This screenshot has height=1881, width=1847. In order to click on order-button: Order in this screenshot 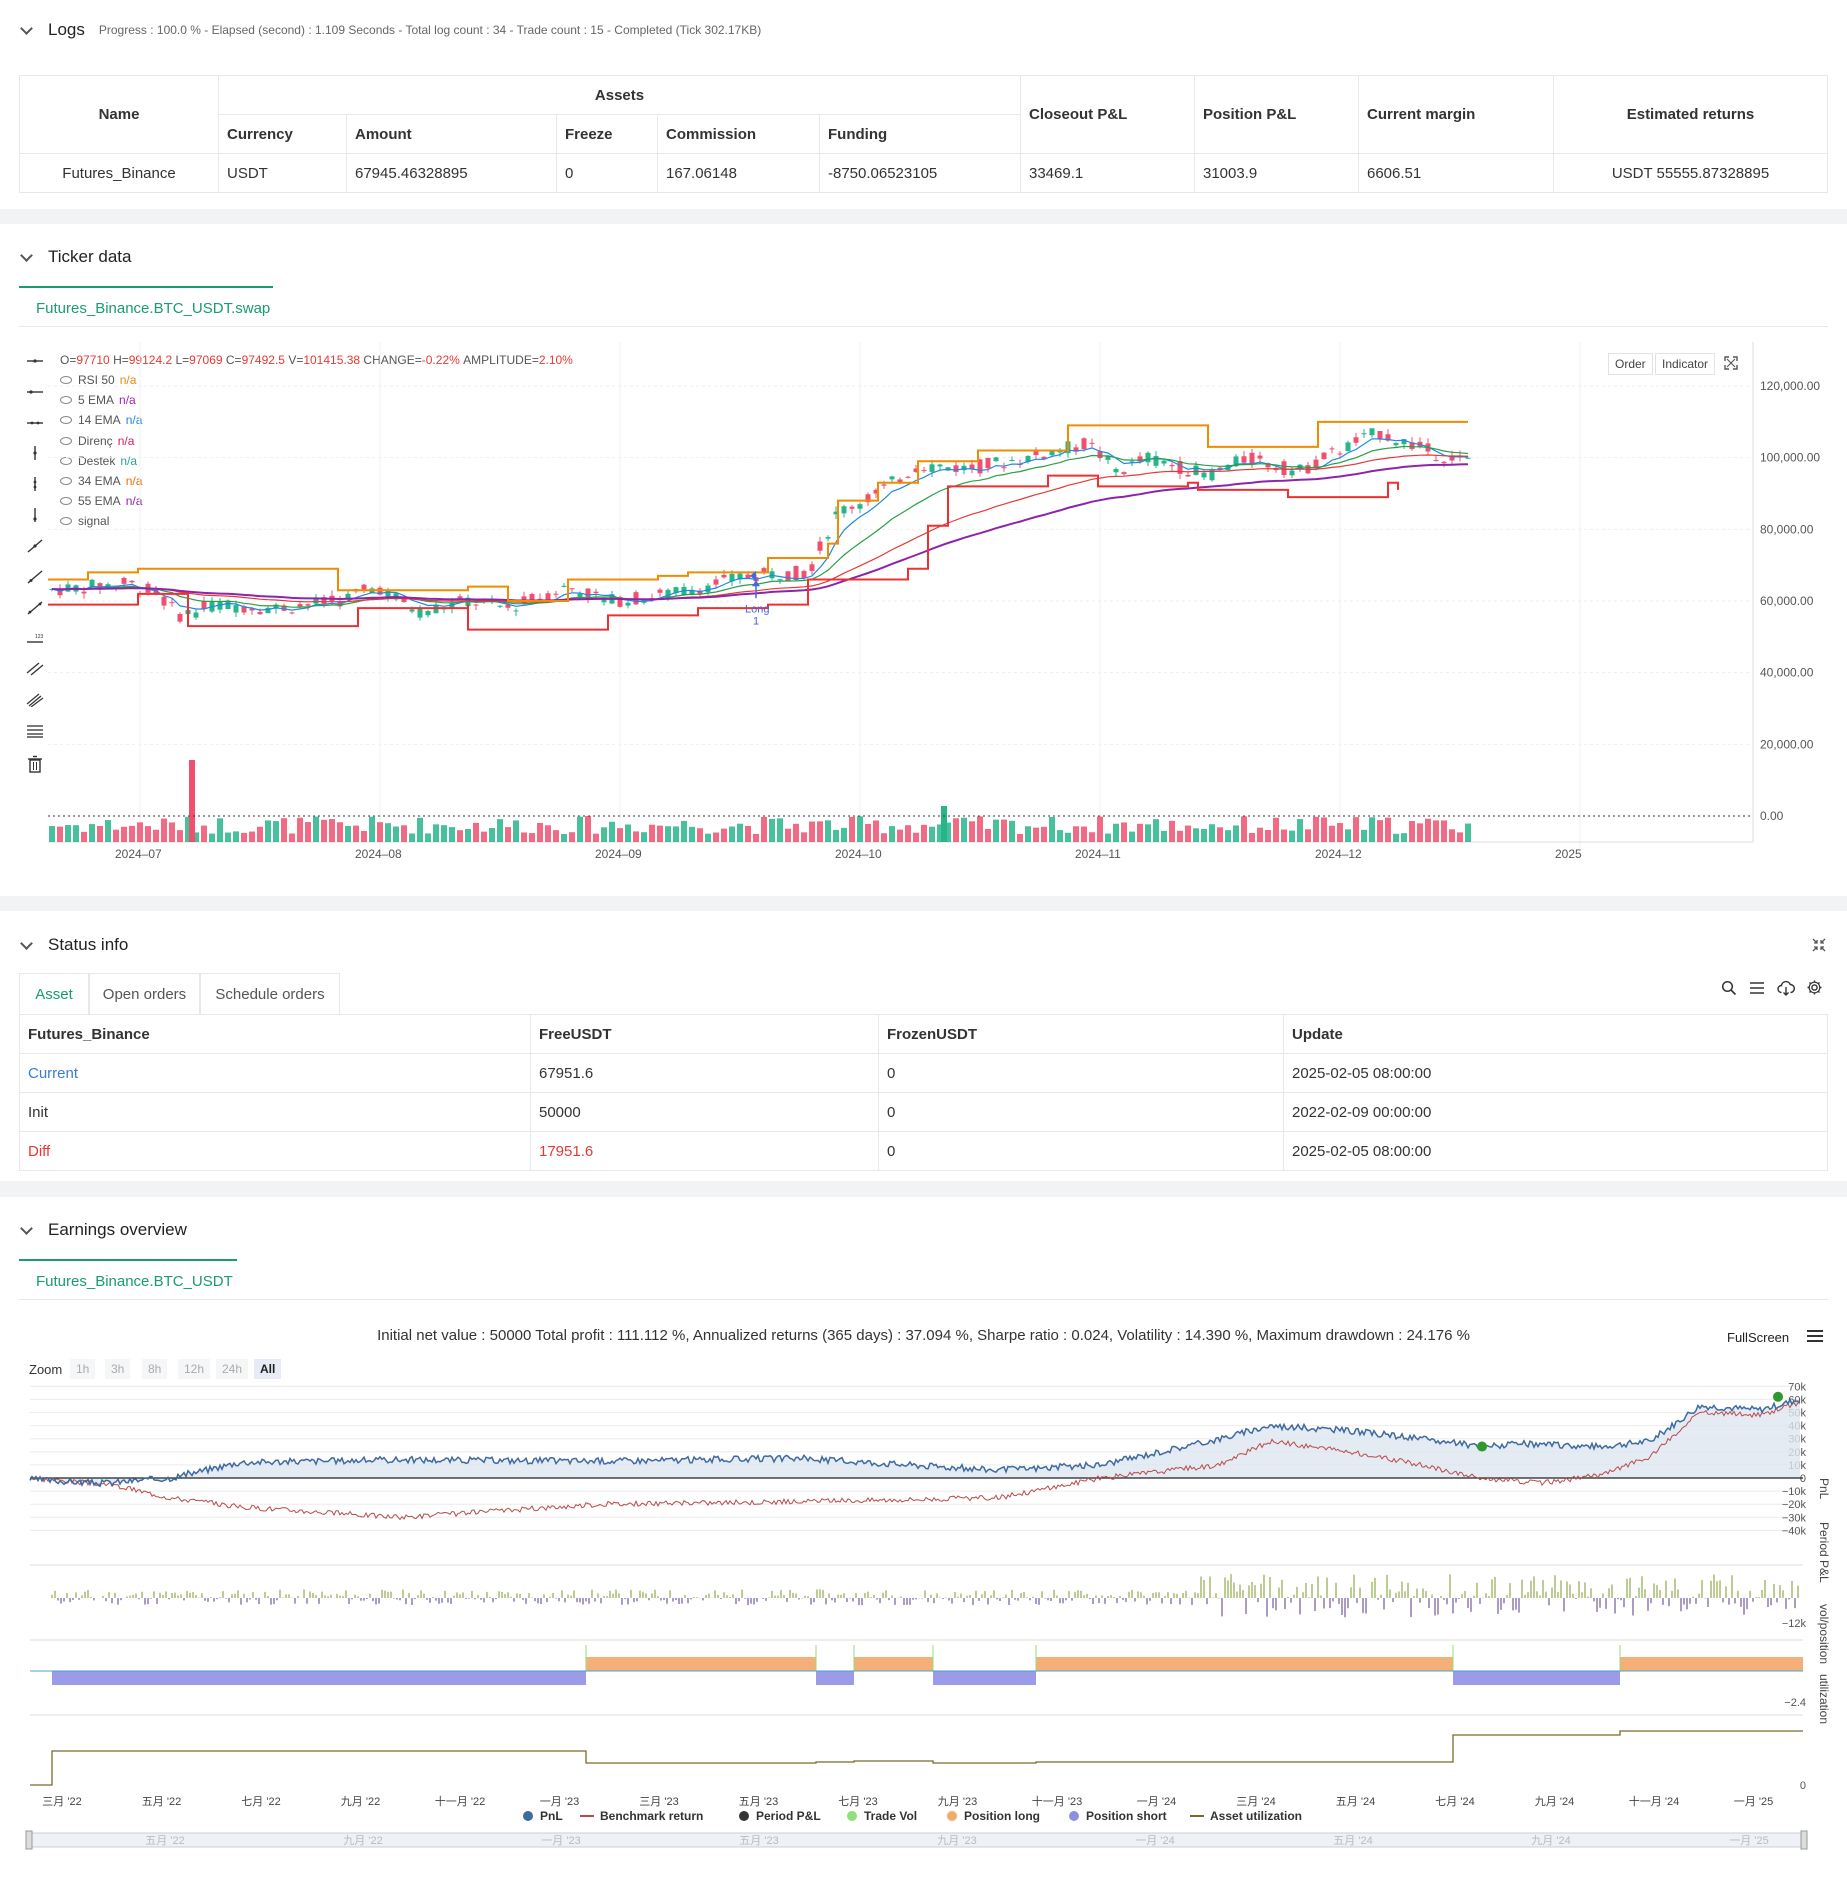, I will do `click(1630, 364)`.